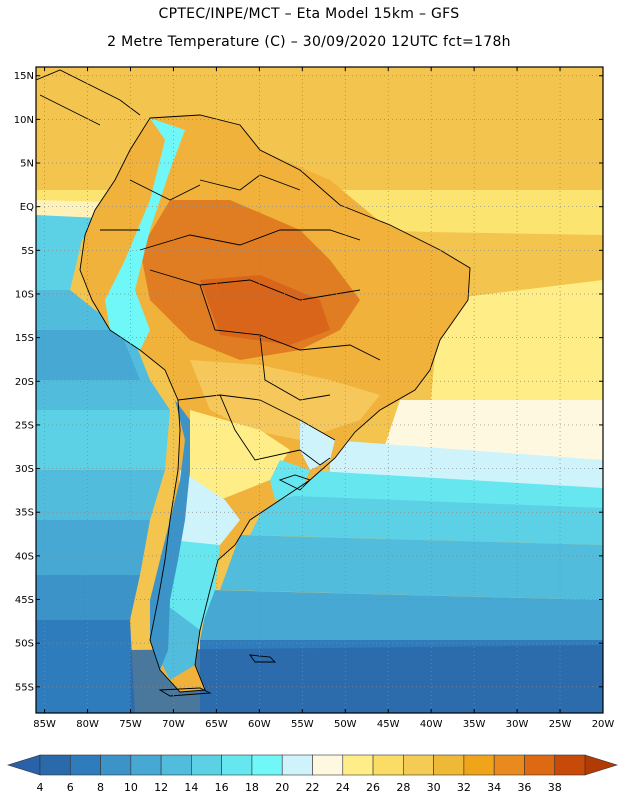 The height and width of the screenshot is (800, 618). I want to click on lat-label: 40S, so click(24, 556).